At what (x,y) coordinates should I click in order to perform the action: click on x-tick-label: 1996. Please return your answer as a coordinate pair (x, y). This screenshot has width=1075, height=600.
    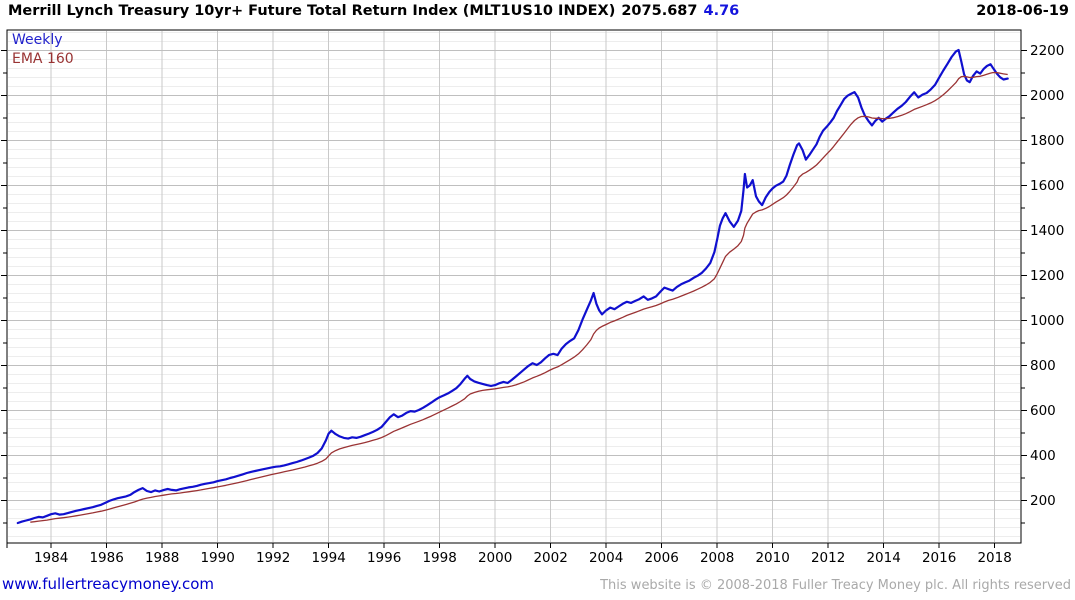
    Looking at the image, I should click on (384, 558).